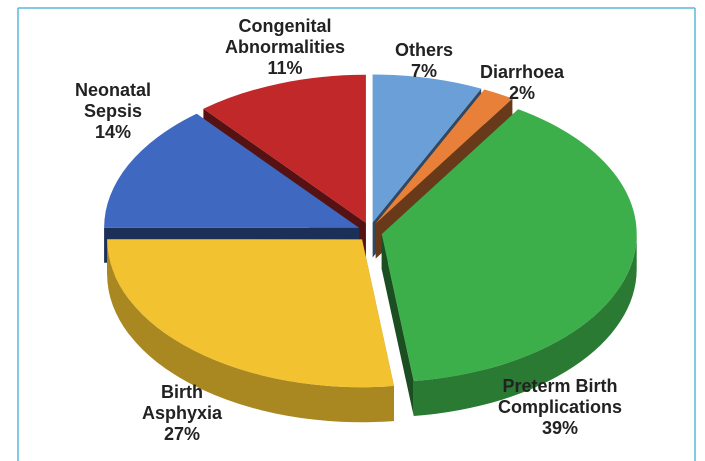 The width and height of the screenshot is (705, 461). What do you see at coordinates (113, 132) in the screenshot?
I see `value-label: 14%` at bounding box center [113, 132].